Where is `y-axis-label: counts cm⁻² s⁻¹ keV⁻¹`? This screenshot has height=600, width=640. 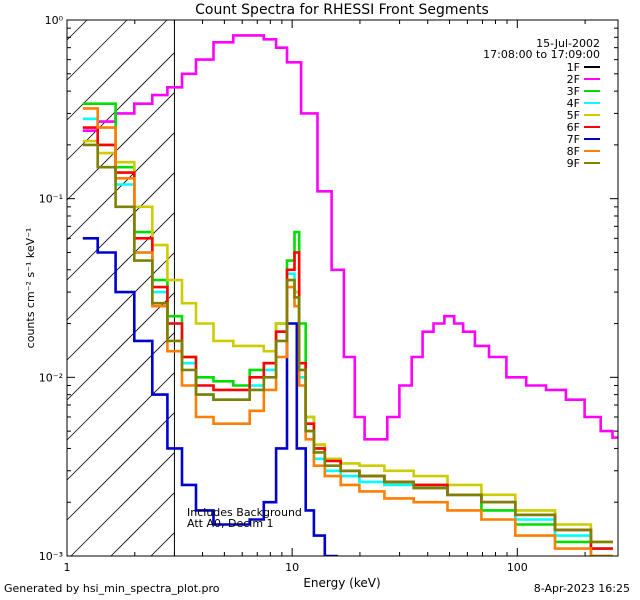 y-axis-label: counts cm⁻² s⁻¹ keV⁻¹ is located at coordinates (30, 288).